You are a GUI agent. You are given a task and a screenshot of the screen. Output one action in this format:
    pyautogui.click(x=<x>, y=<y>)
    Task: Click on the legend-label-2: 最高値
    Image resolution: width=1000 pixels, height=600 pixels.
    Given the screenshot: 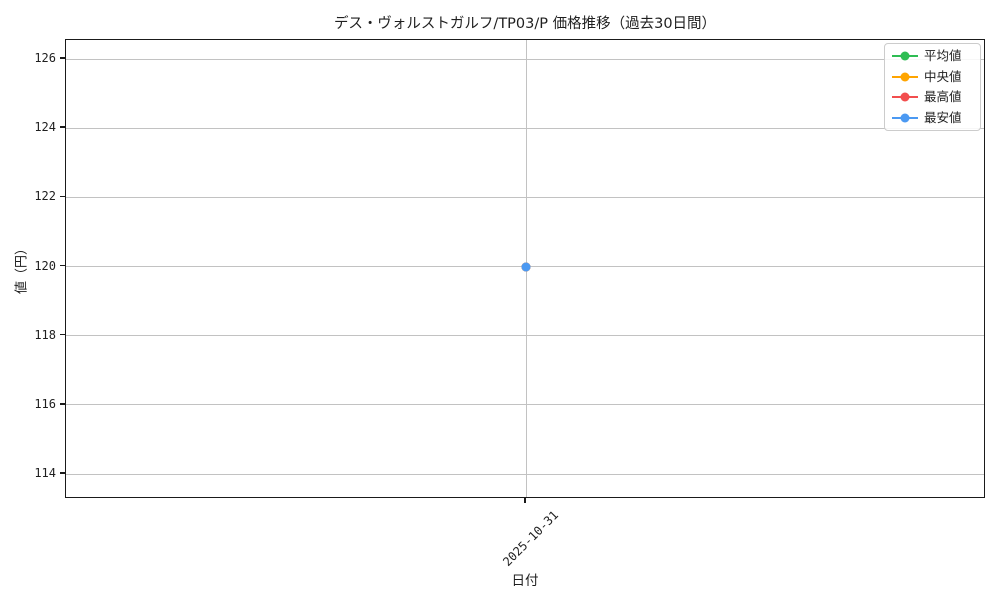 What is the action you would take?
    pyautogui.click(x=943, y=96)
    